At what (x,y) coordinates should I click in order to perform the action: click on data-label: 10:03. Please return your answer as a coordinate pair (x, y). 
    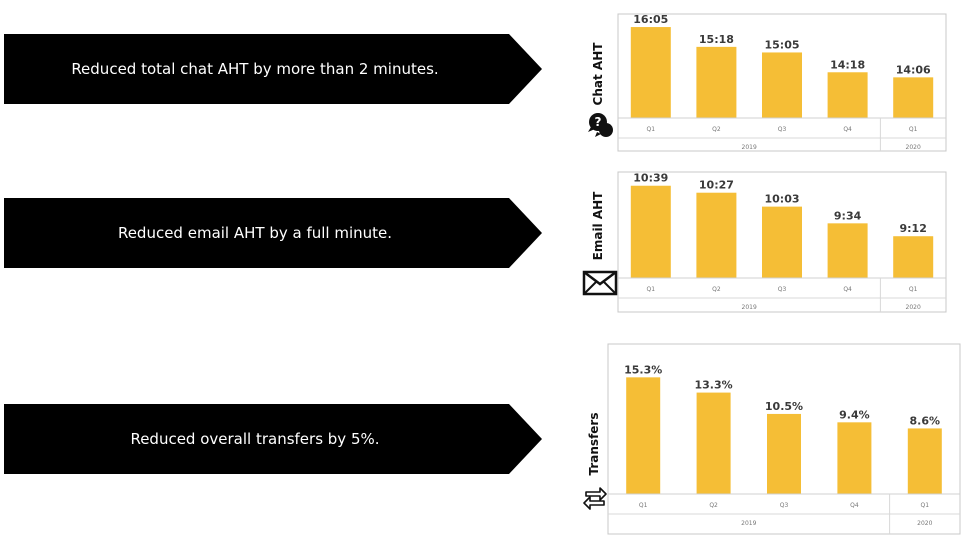
    Looking at the image, I should click on (781, 199).